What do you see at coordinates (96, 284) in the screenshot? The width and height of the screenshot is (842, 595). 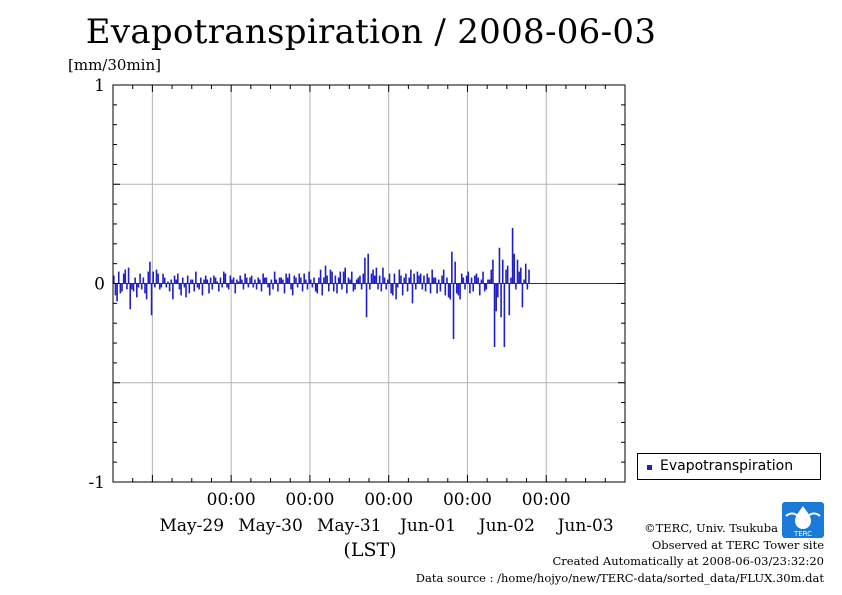 I see `y-tick-labels: -1 0 1` at bounding box center [96, 284].